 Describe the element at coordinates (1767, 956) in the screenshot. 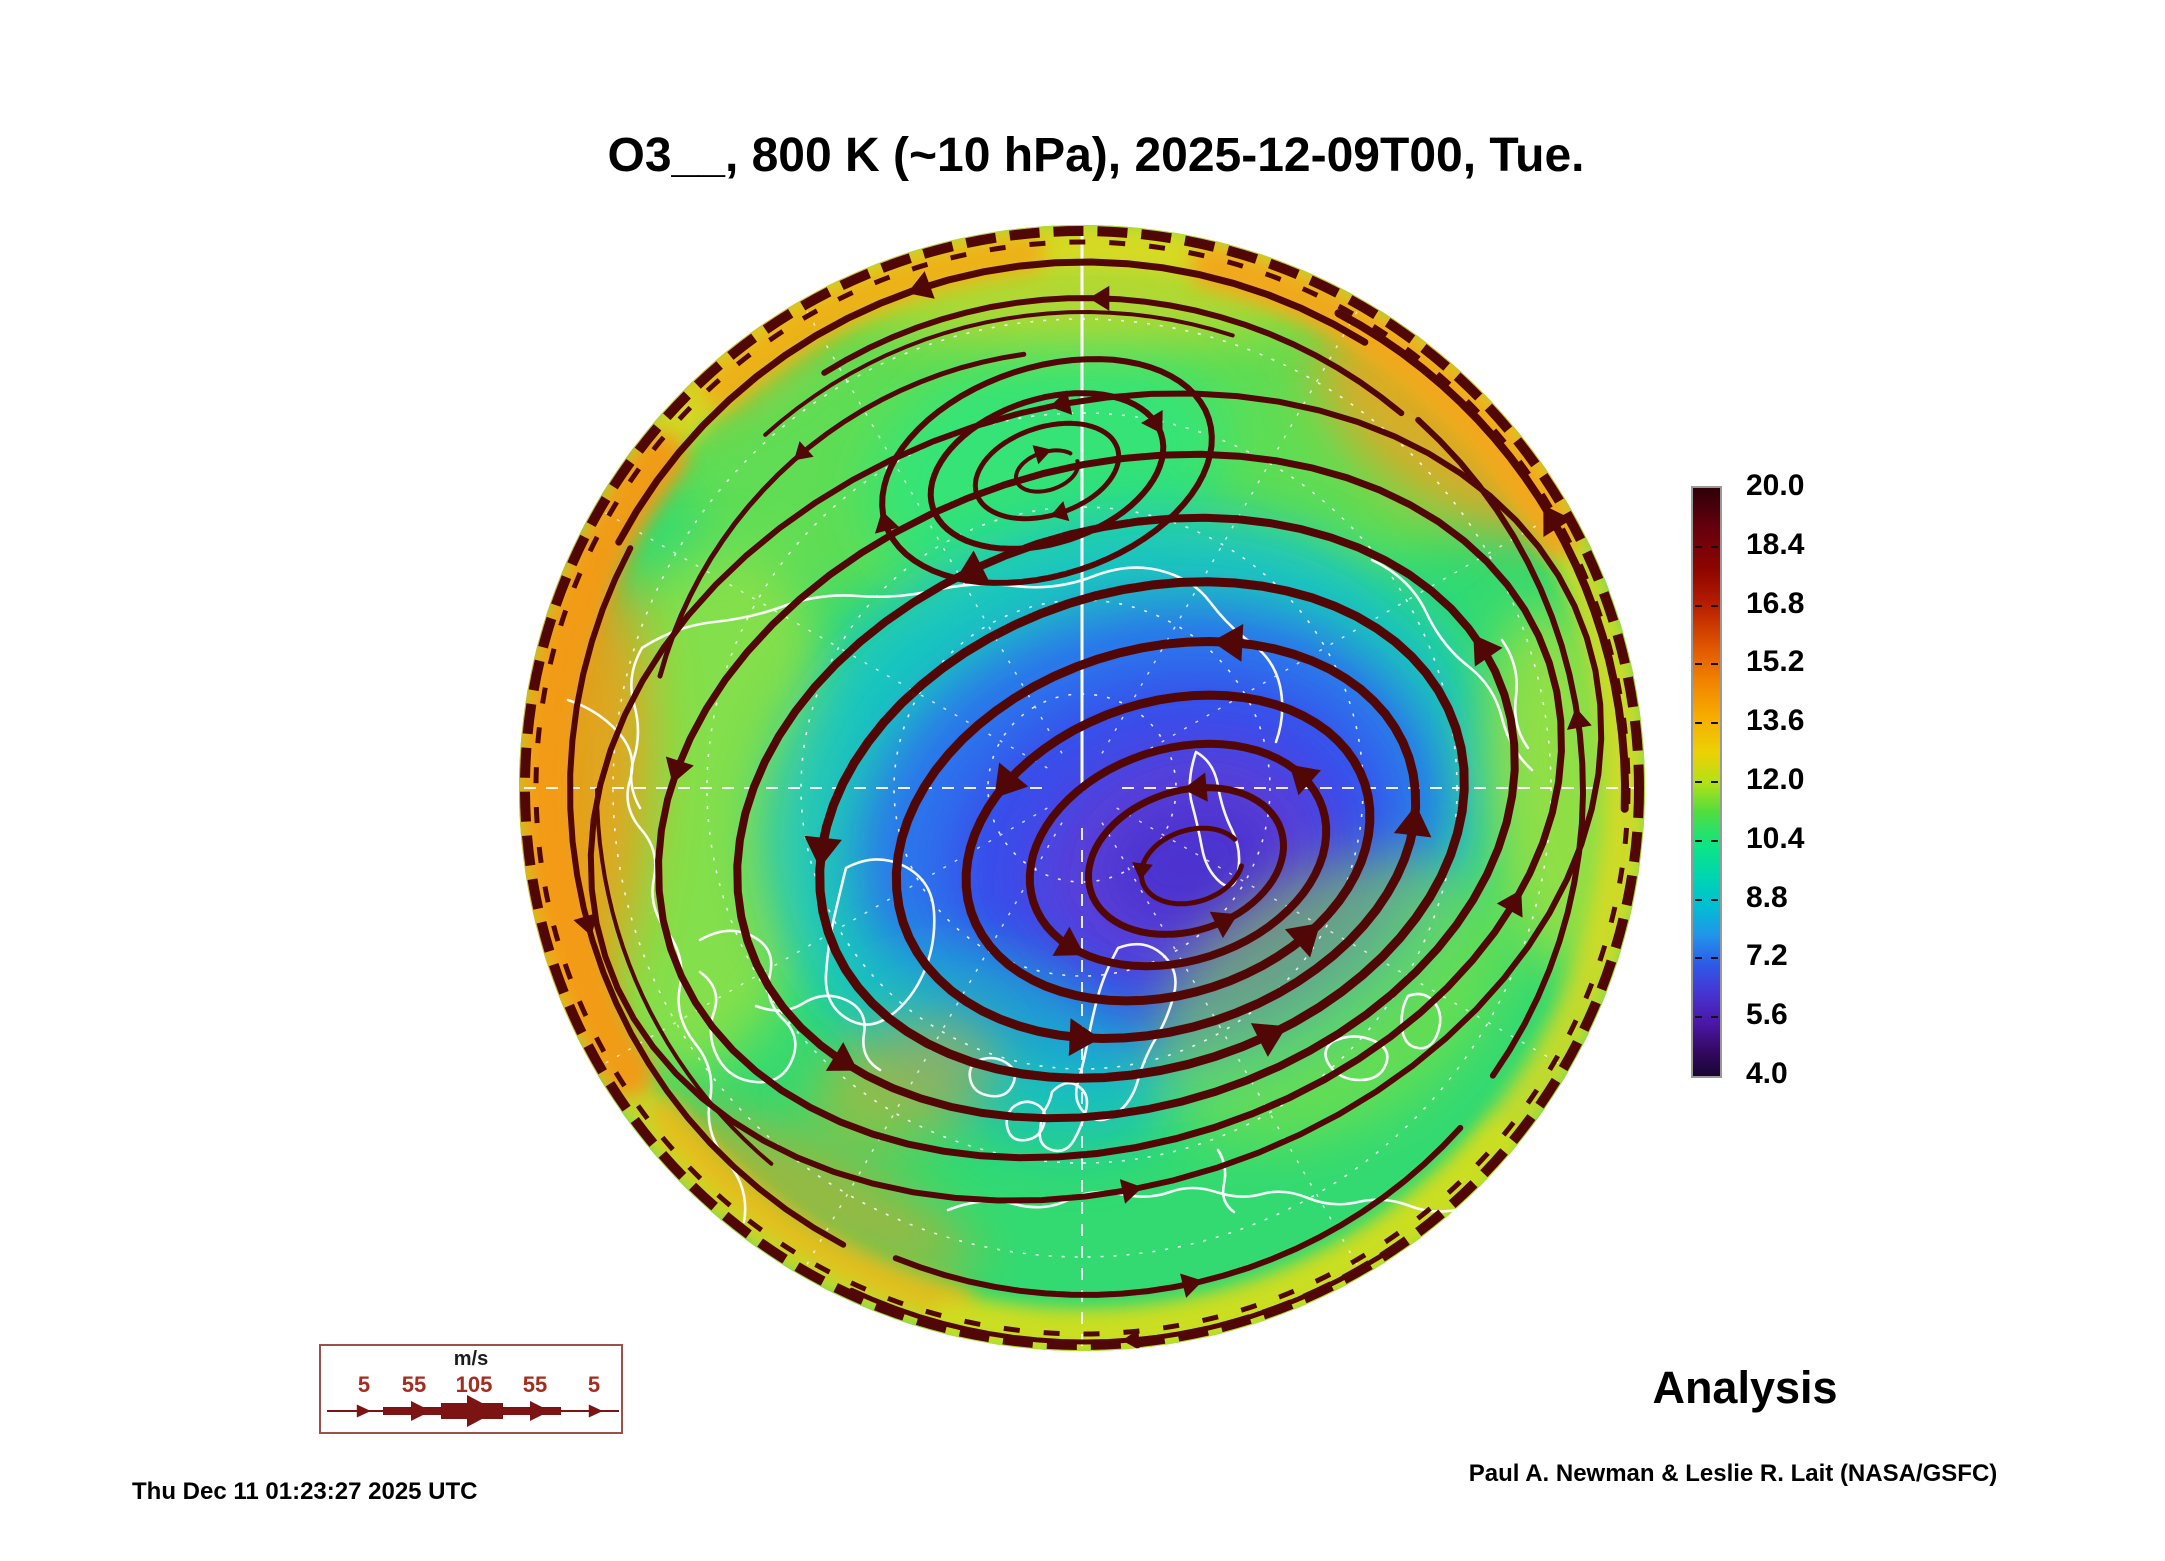

I see `colorbar-tick-label: 7.2` at that location.